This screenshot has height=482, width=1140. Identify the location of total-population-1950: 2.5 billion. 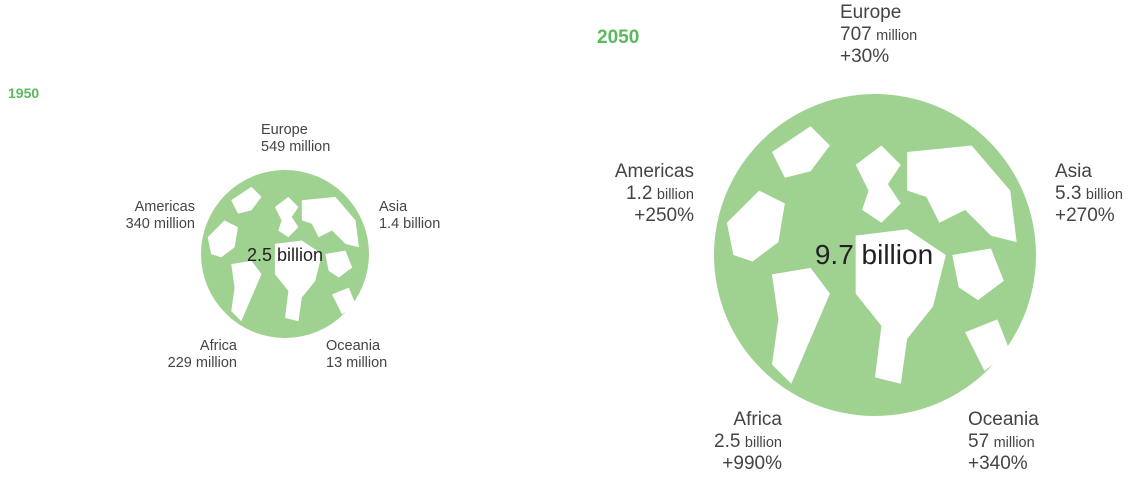
(285, 255).